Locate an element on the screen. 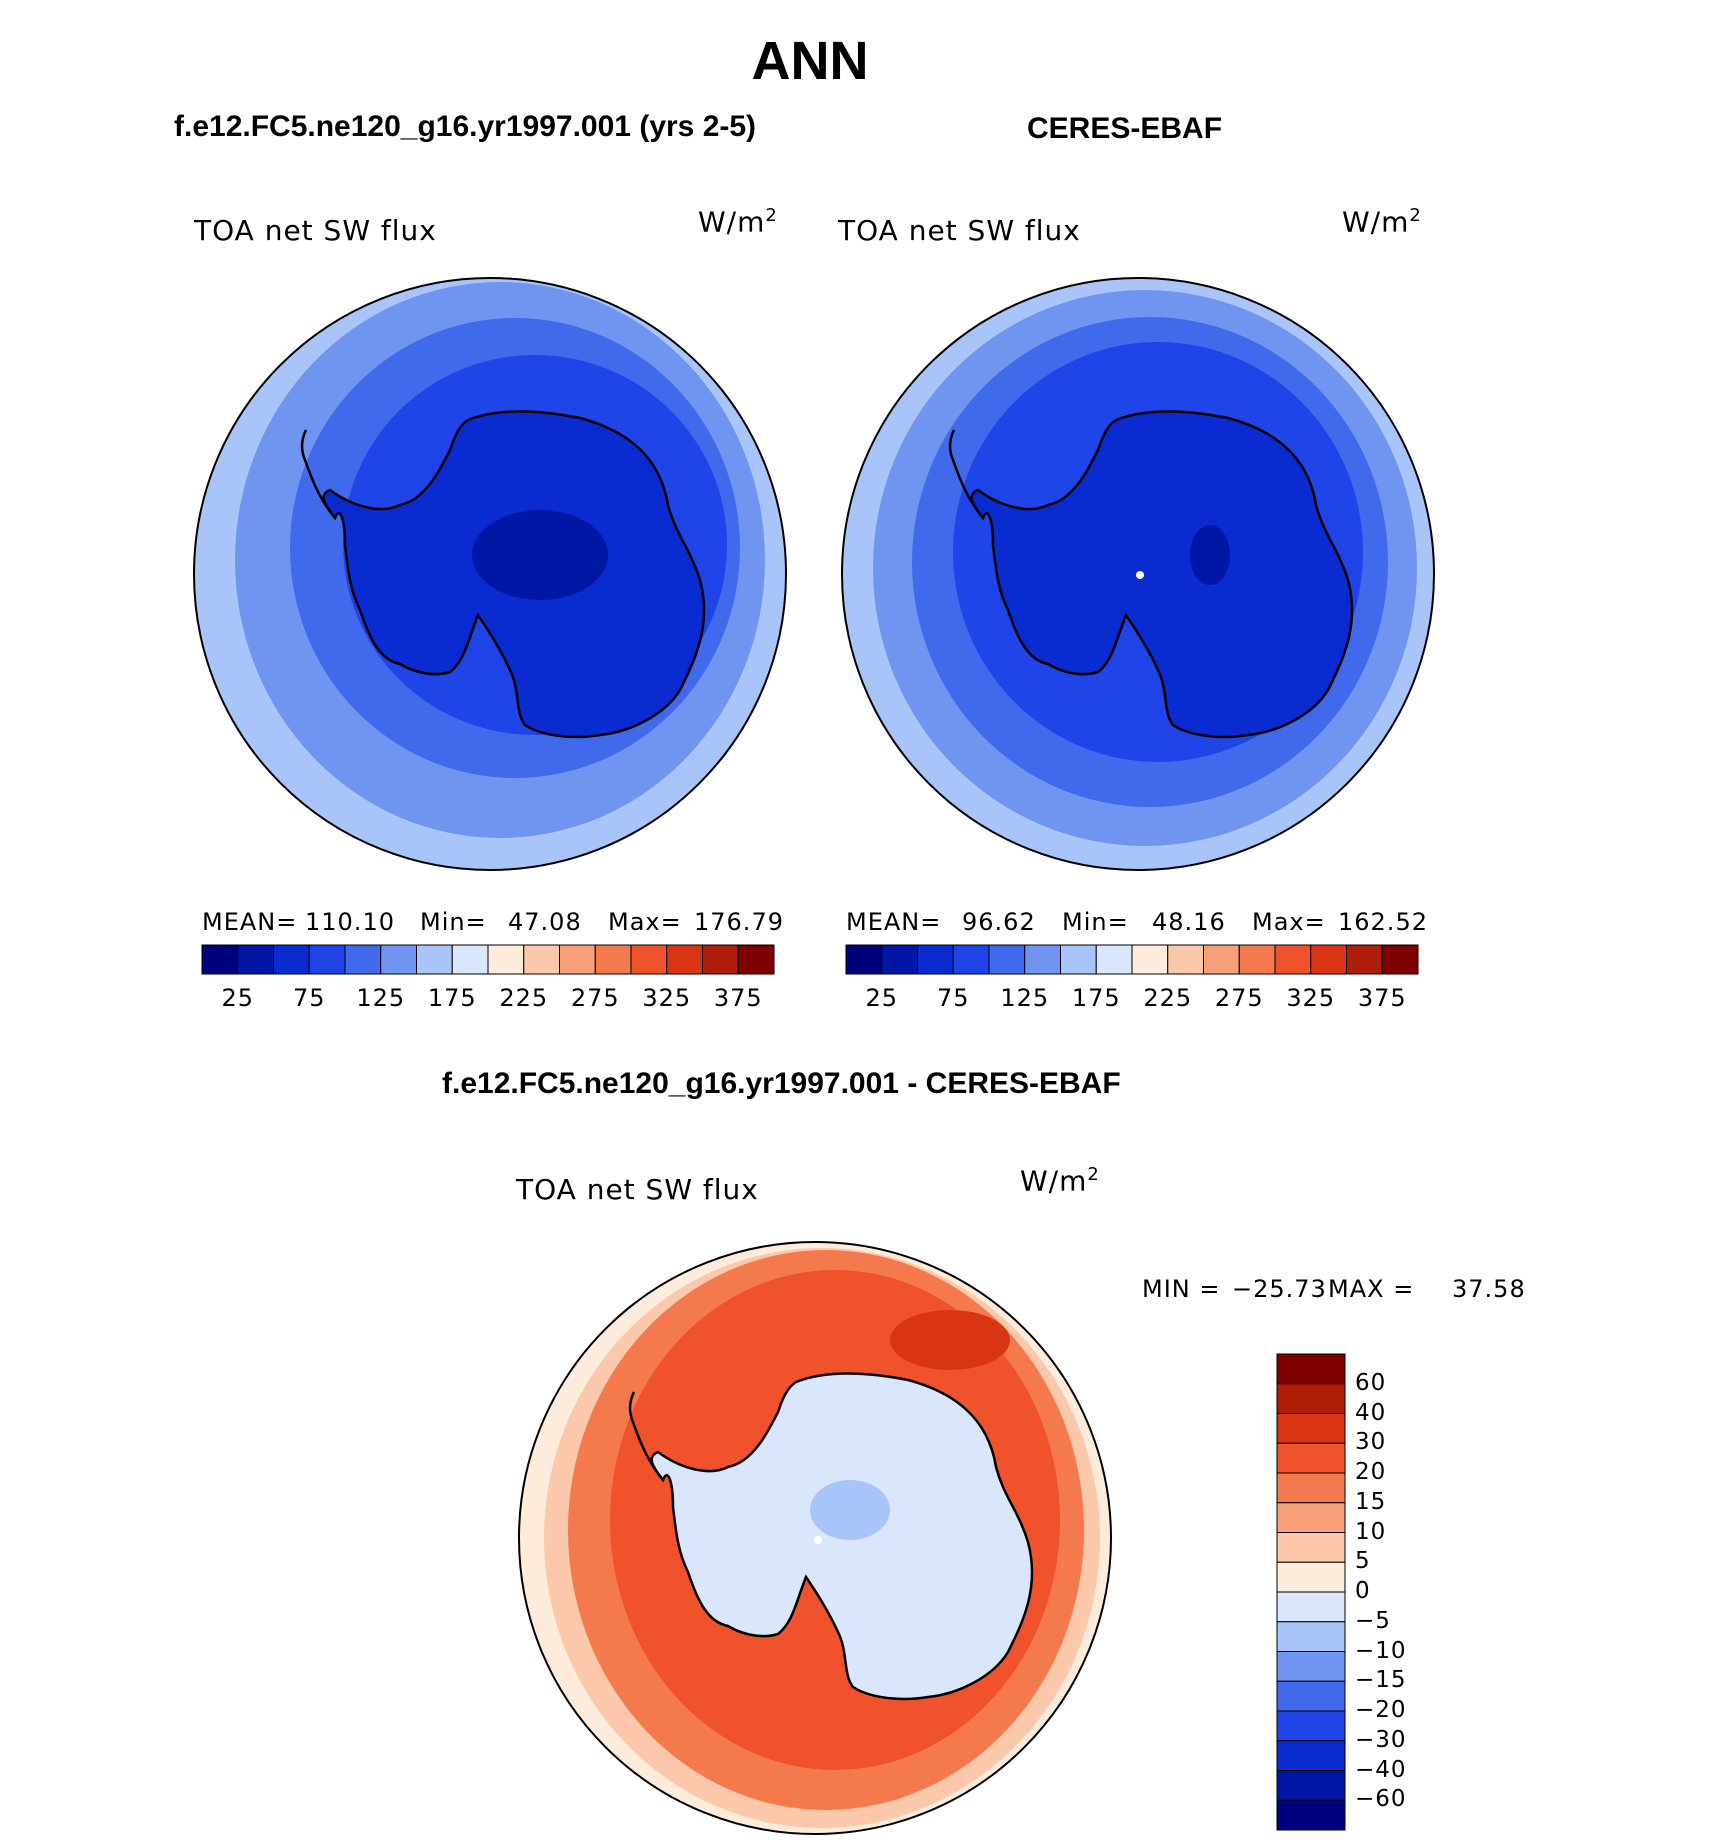  colorbar-left-tick-label: 125 is located at coordinates (381, 998).